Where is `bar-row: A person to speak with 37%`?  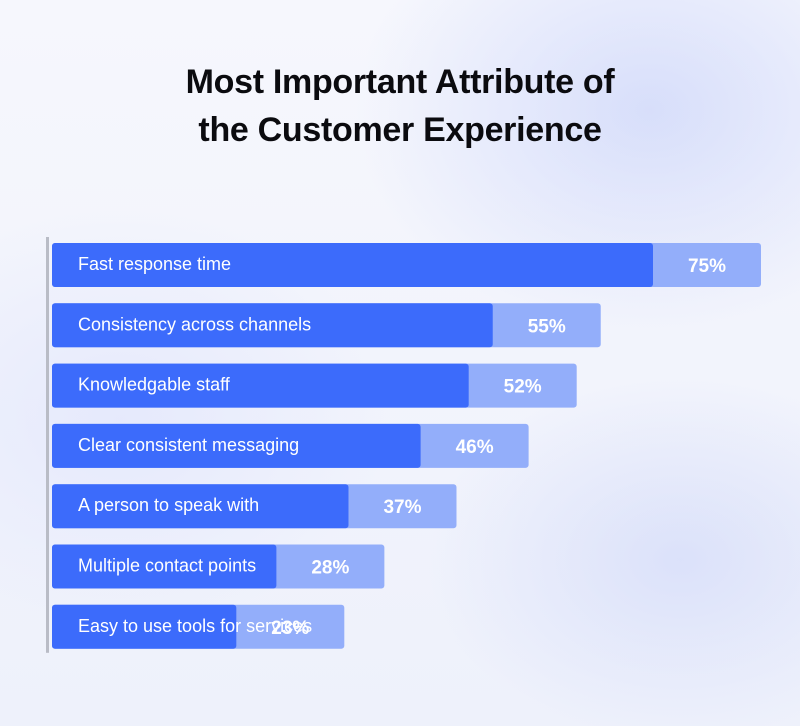
bar-row: A person to speak with 37% is located at coordinates (254, 506).